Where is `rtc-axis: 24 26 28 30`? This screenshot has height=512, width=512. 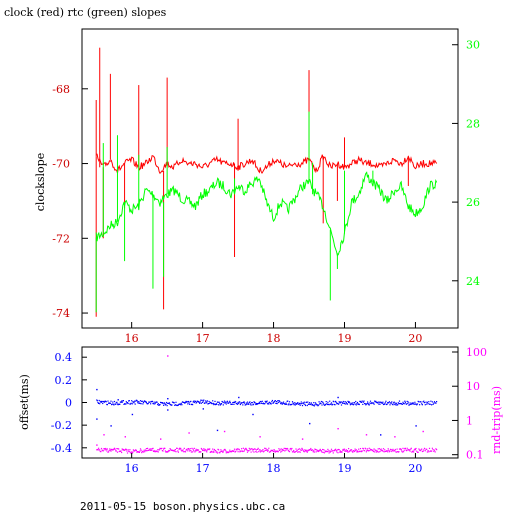 rtc-axis: 24 26 28 30 is located at coordinates (466, 163).